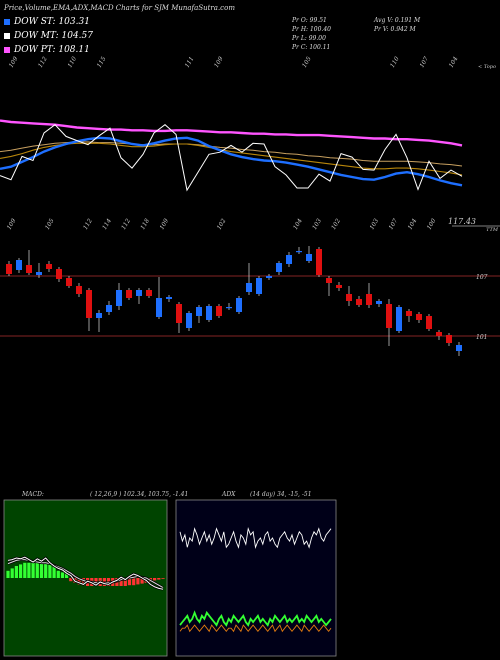 This screenshot has height=660, width=500. What do you see at coordinates (43, 62) in the screenshot?
I see `top-axis-label: 112` at bounding box center [43, 62].